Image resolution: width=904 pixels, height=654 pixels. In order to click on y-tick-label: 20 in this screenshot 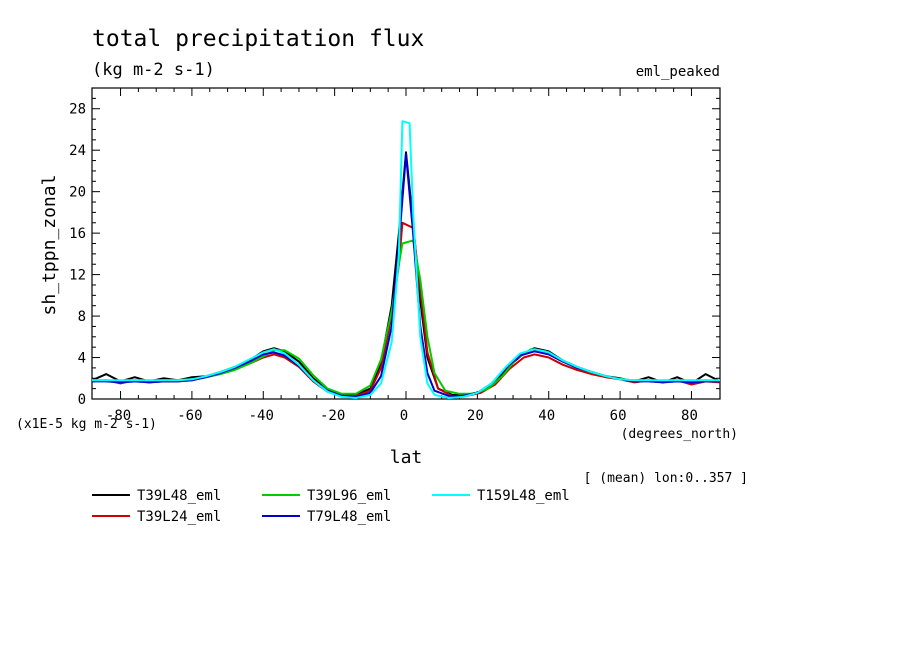, I will do `click(77, 193)`.